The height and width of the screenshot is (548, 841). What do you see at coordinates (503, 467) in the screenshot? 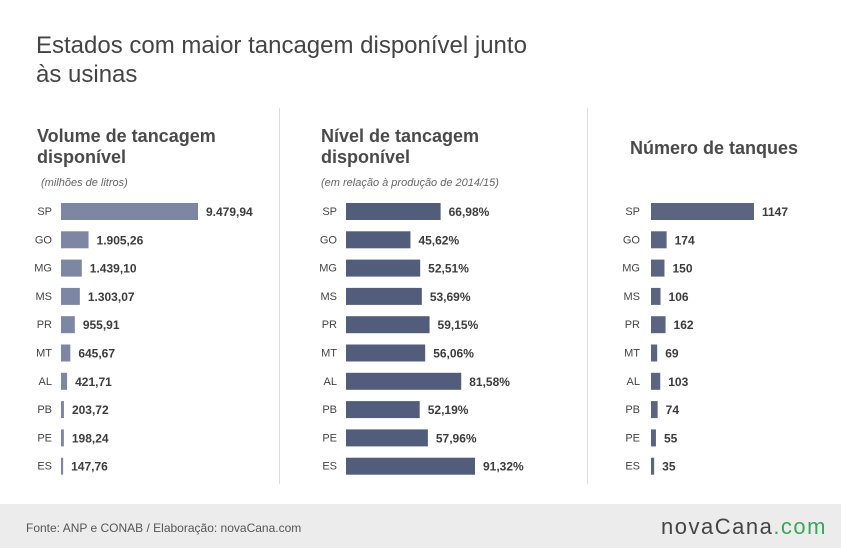
I see `value-label: 91,32%` at bounding box center [503, 467].